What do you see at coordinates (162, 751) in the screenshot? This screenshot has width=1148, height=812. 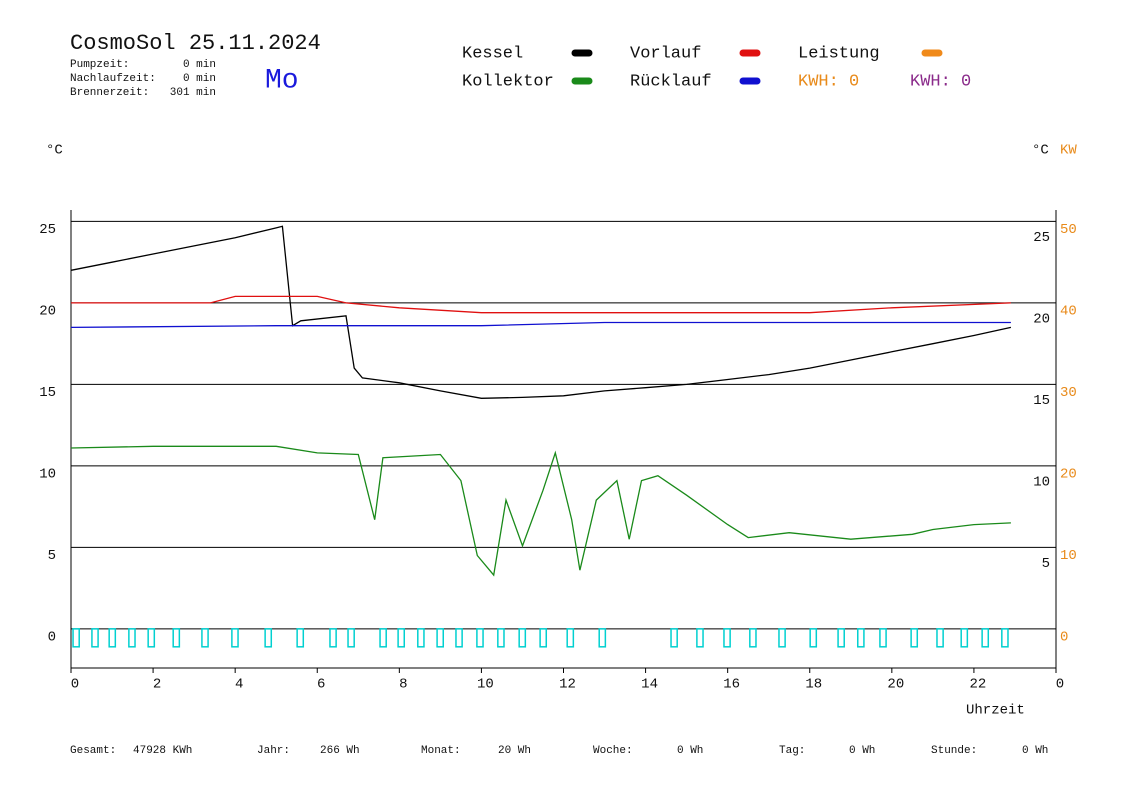 I see `footer-value: 47928 KWh` at bounding box center [162, 751].